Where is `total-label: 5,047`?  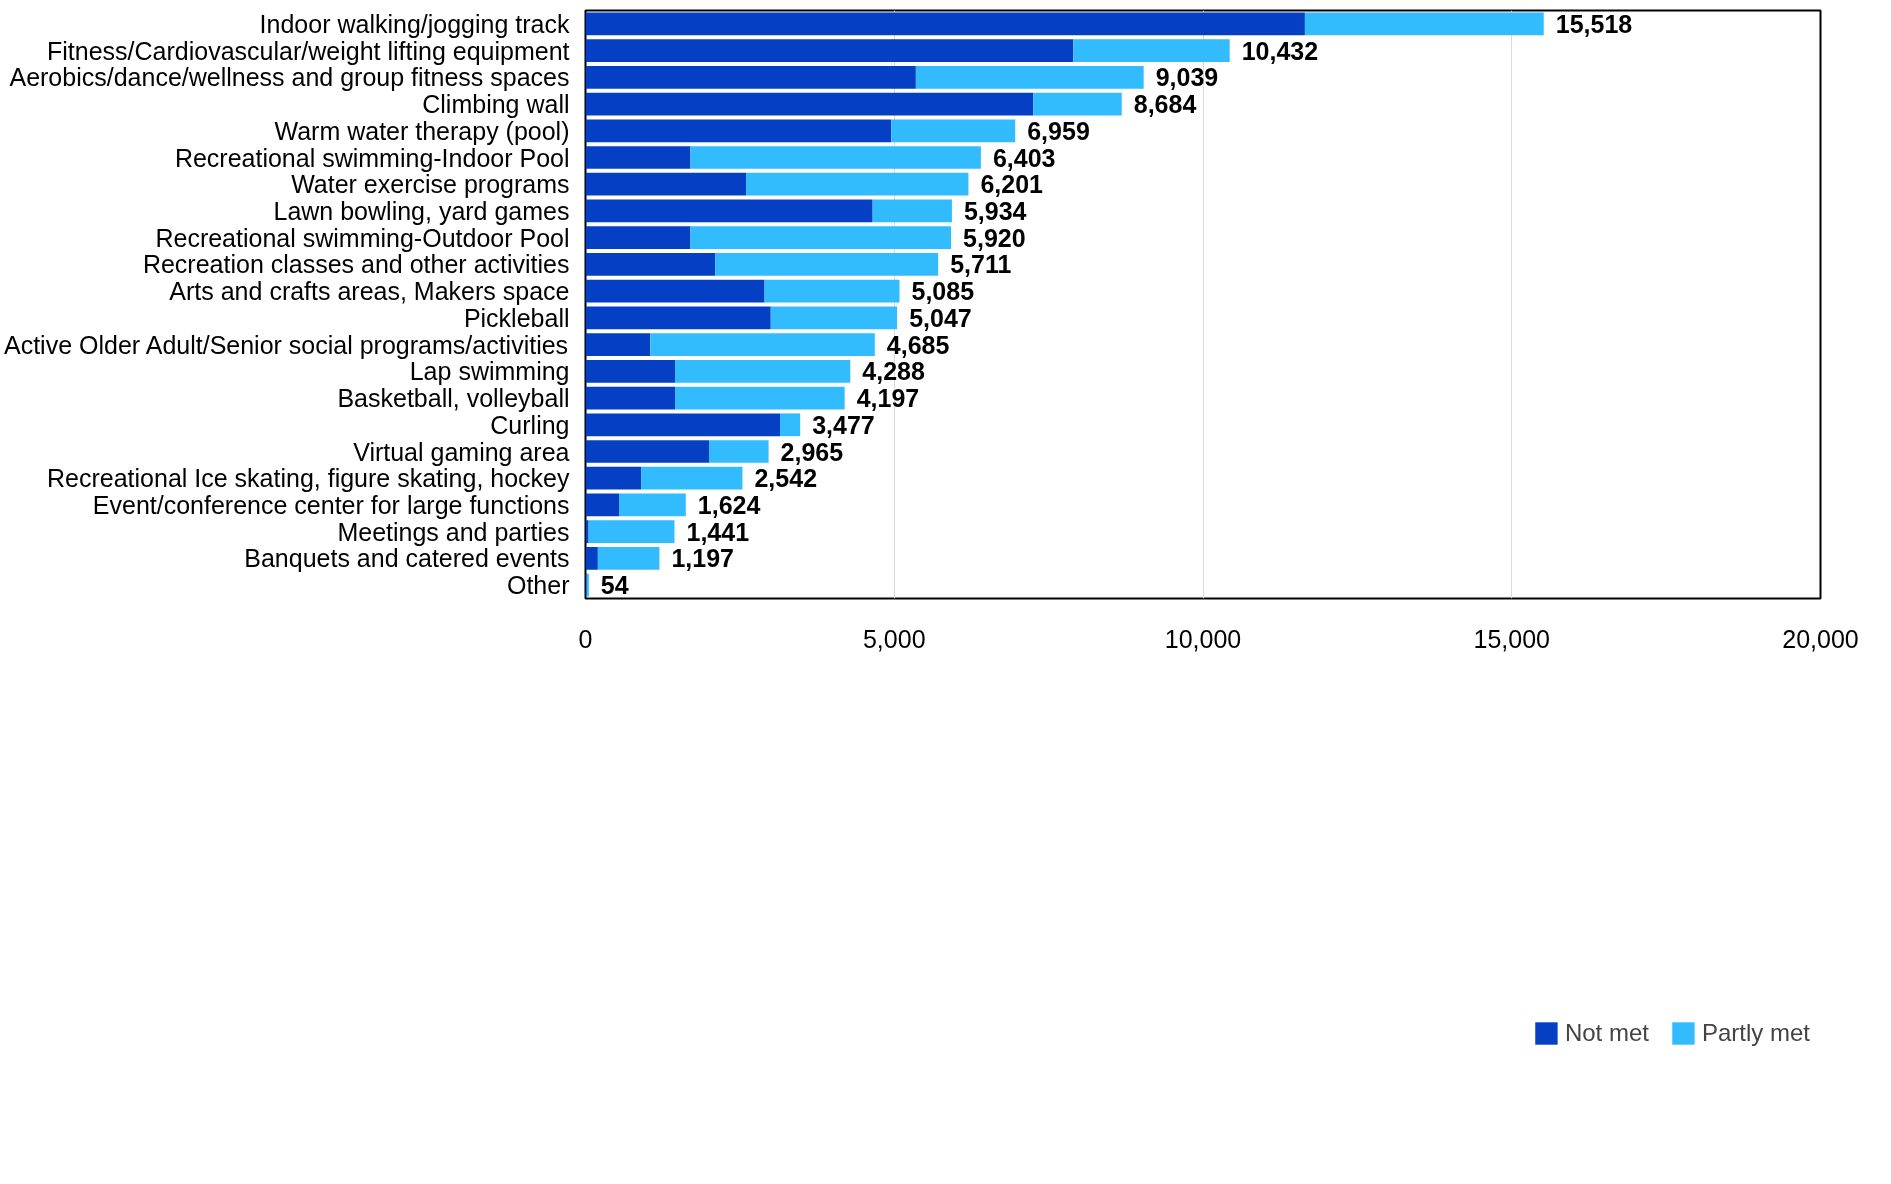
total-label: 5,047 is located at coordinates (940, 317).